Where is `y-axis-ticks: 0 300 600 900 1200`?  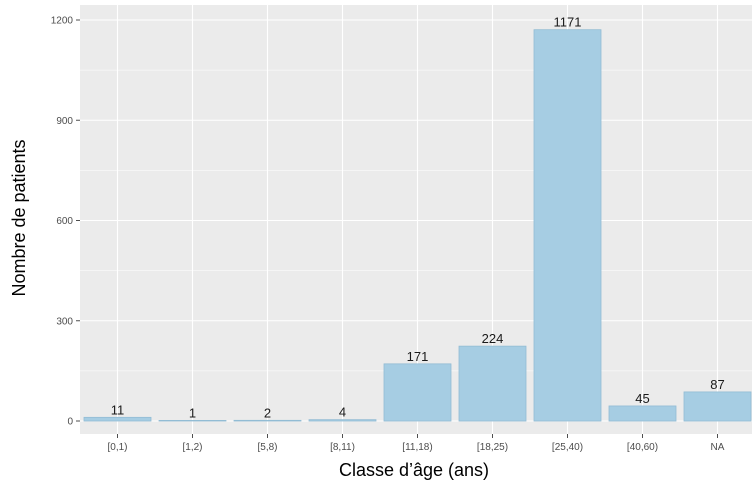
y-axis-ticks: 0 300 600 900 1200 is located at coordinates (65, 222).